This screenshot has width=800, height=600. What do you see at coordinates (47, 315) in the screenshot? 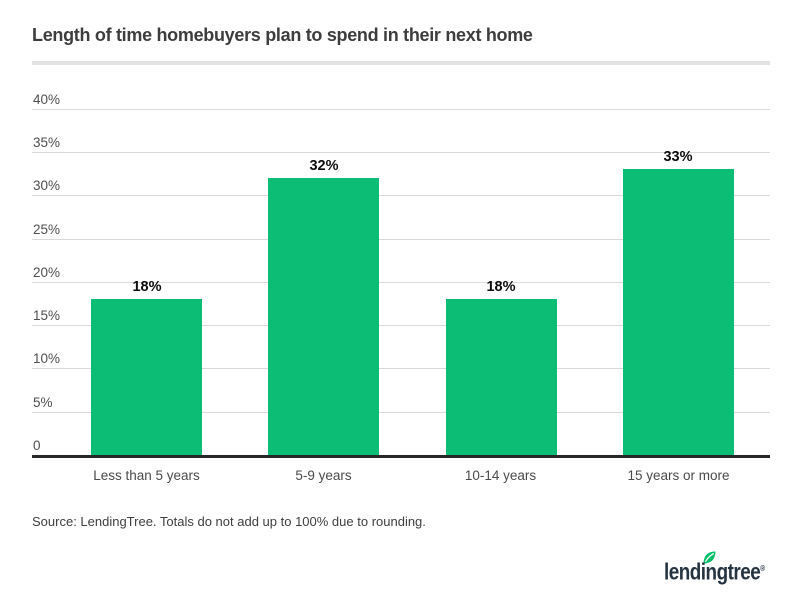
I see `y-axis-tick-label: 15%` at bounding box center [47, 315].